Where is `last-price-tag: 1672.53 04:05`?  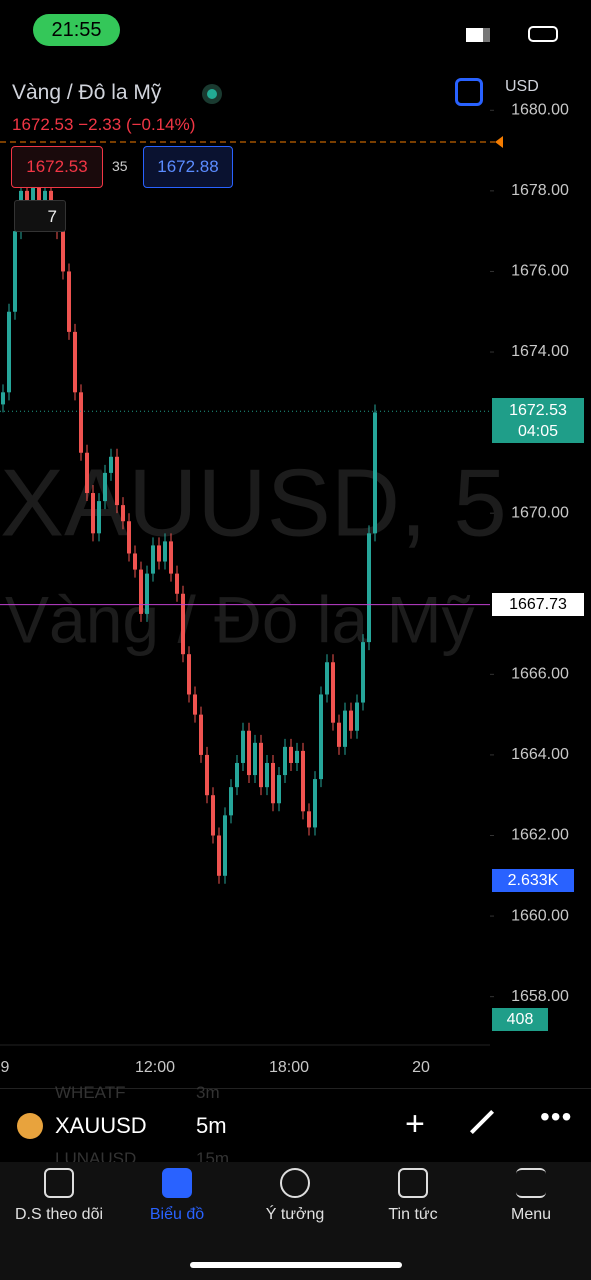 last-price-tag: 1672.53 04:05 is located at coordinates (538, 420).